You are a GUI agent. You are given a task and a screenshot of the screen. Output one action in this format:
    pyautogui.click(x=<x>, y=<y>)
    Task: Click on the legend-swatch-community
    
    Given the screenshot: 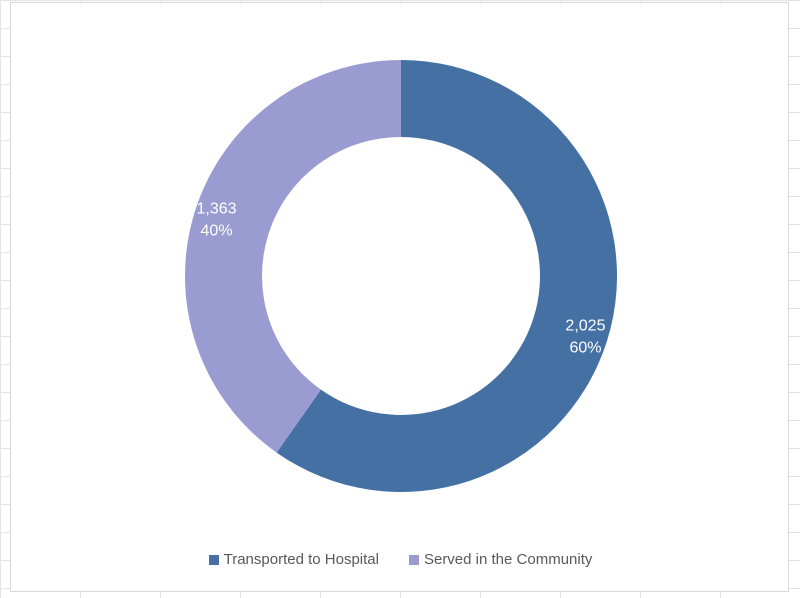 What is the action you would take?
    pyautogui.click(x=413, y=559)
    